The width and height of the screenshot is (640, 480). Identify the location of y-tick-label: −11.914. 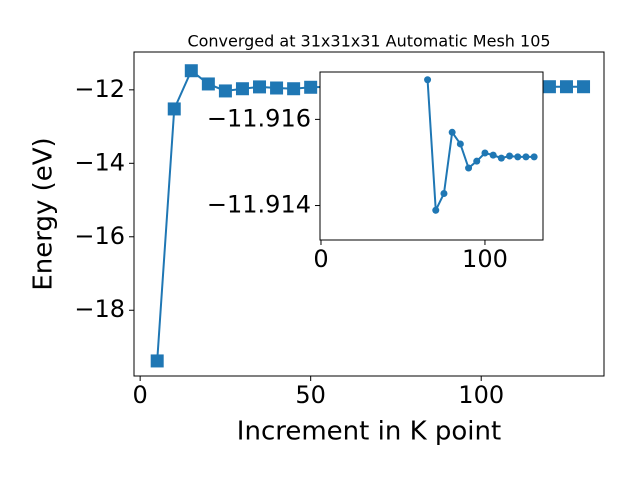
(259, 205).